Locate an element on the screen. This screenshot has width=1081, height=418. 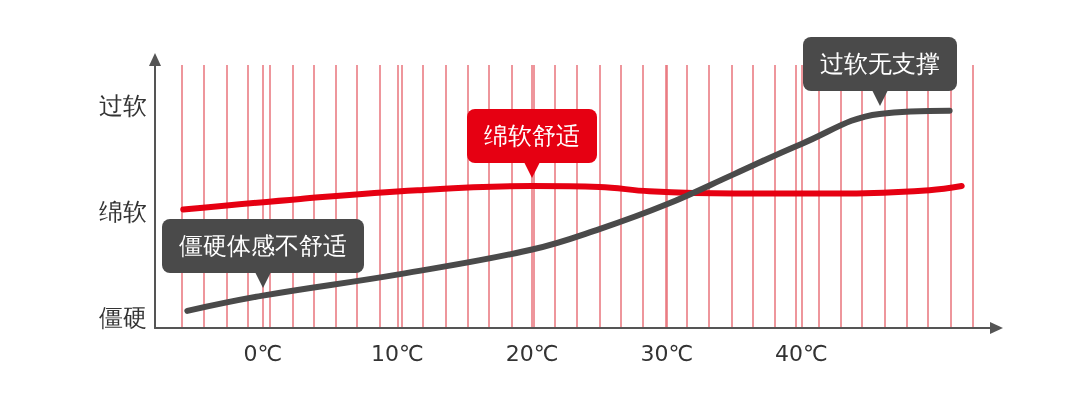
x-tick-label: 20℃ is located at coordinates (532, 353).